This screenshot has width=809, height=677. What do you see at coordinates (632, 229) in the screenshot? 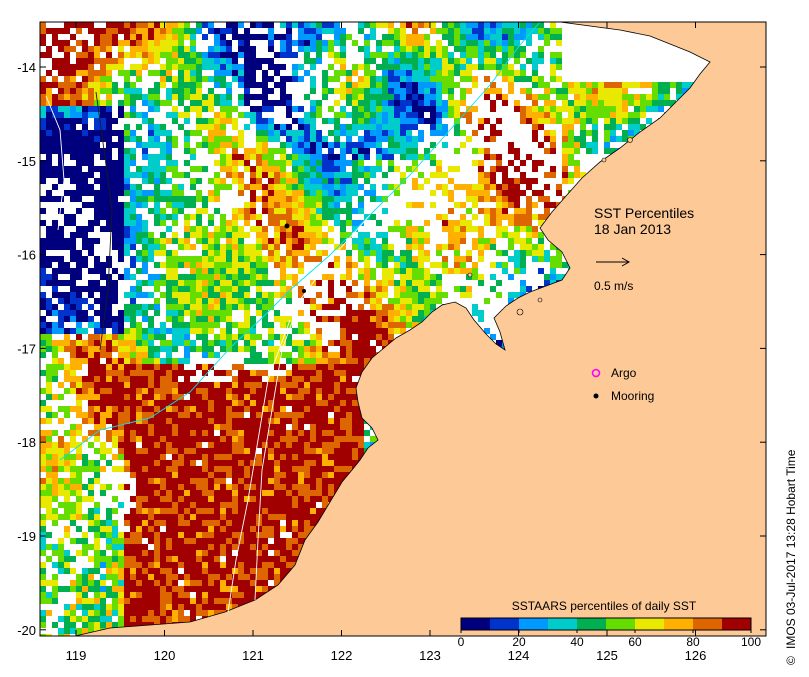
I see `map-date: 18 Jan 2013` at bounding box center [632, 229].